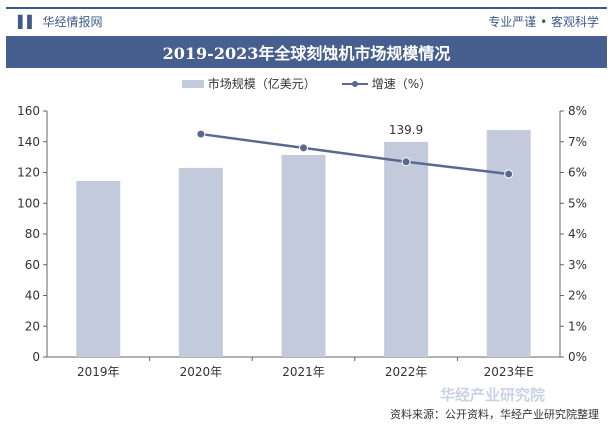  I want to click on left-tick-label: 0, so click(36, 357).